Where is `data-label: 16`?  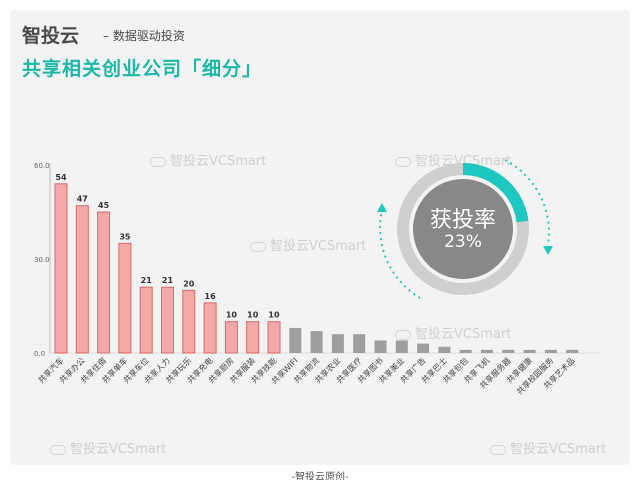 data-label: 16 is located at coordinates (211, 296).